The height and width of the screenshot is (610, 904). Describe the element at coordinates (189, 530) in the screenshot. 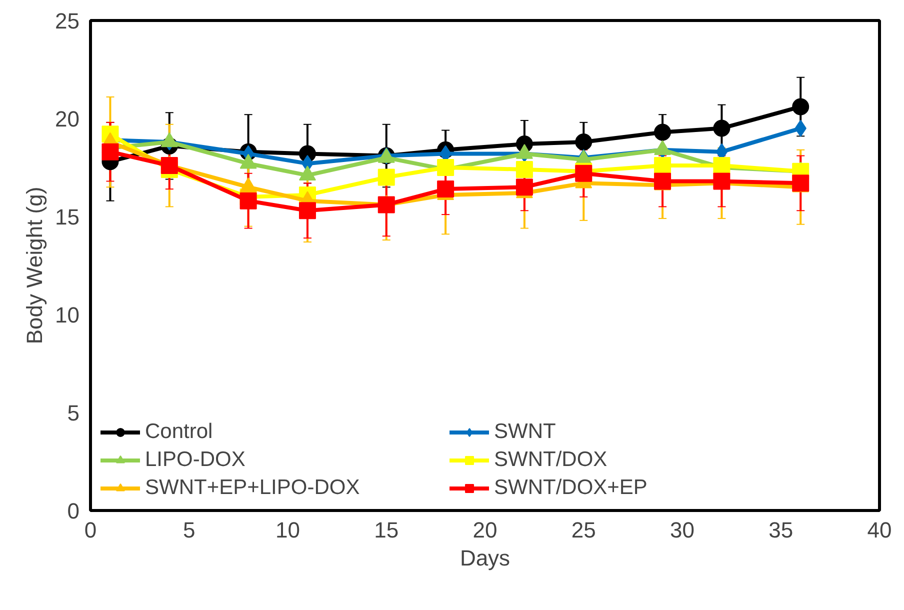

I see `x-tick-label: 5` at that location.